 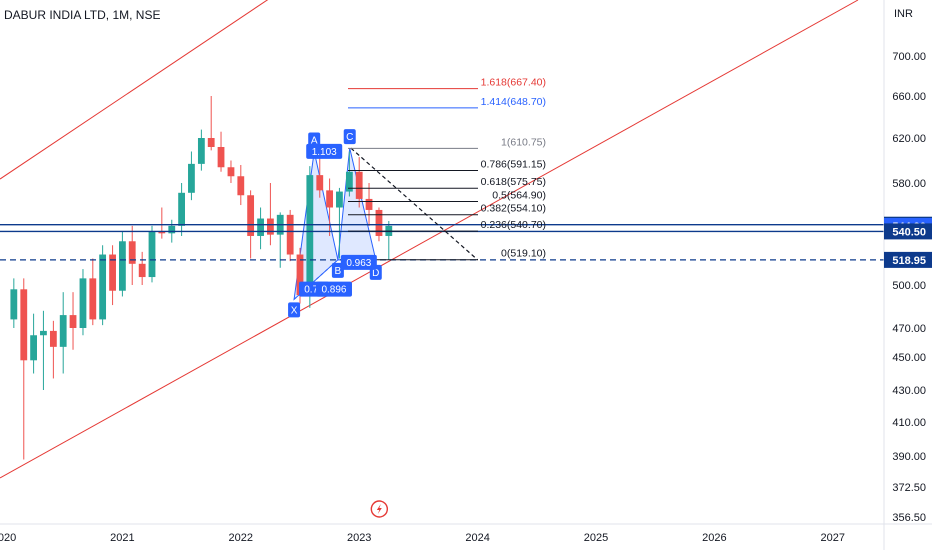 What do you see at coordinates (714, 538) in the screenshot?
I see `x-tick-label: 2026` at bounding box center [714, 538].